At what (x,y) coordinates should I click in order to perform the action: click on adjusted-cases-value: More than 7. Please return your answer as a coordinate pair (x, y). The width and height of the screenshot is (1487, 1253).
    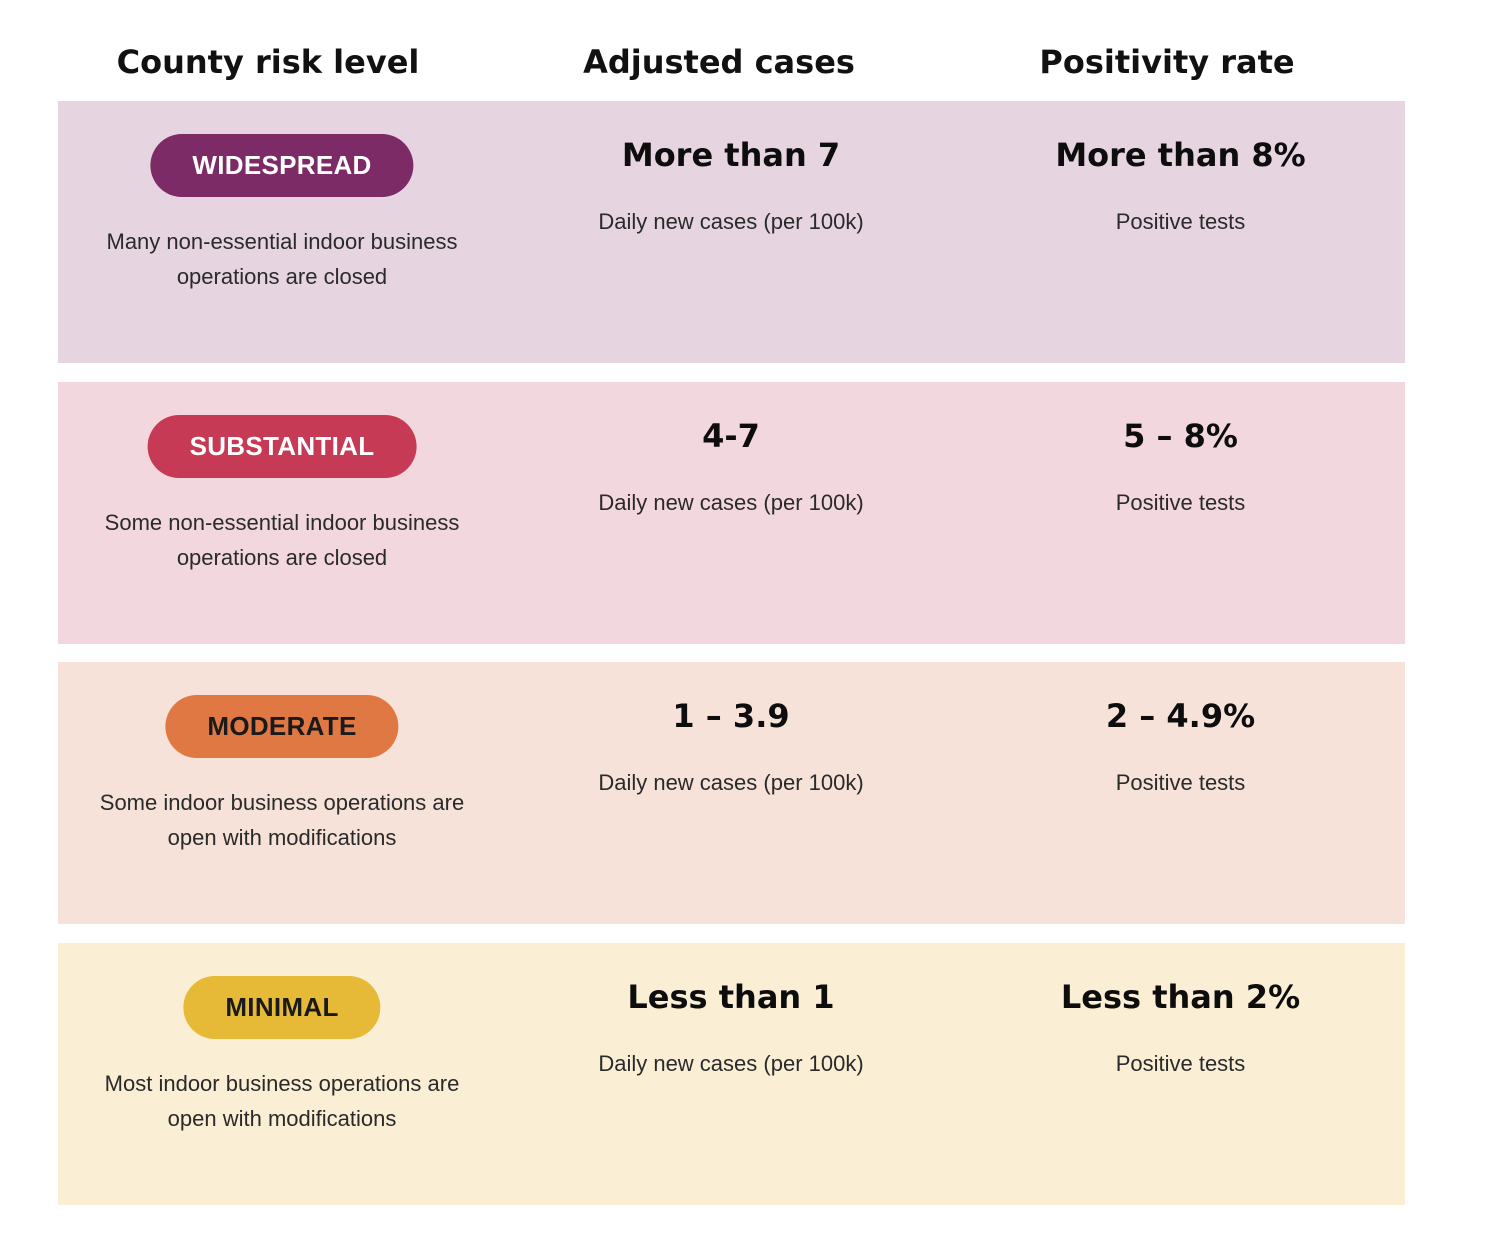
    Looking at the image, I should click on (731, 155).